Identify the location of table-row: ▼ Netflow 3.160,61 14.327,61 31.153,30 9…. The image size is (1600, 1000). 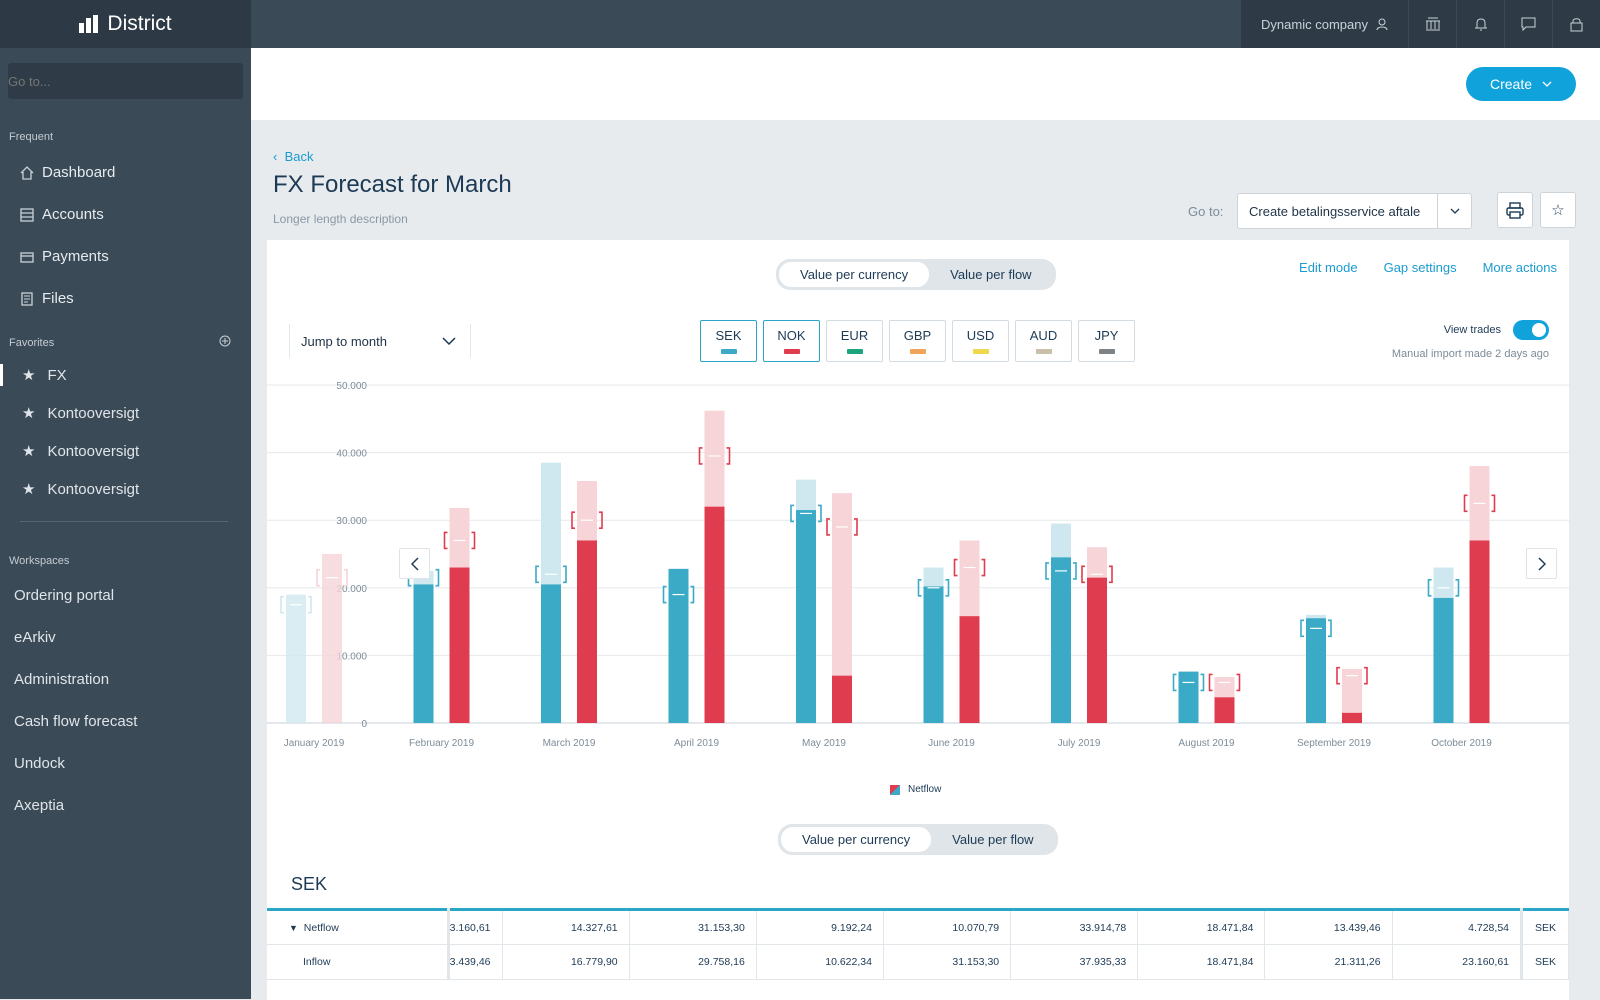
(918, 927).